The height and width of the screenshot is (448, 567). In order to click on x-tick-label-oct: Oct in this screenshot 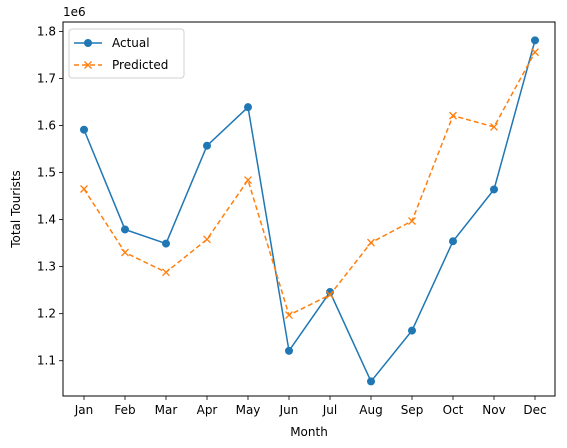, I will do `click(453, 410)`.